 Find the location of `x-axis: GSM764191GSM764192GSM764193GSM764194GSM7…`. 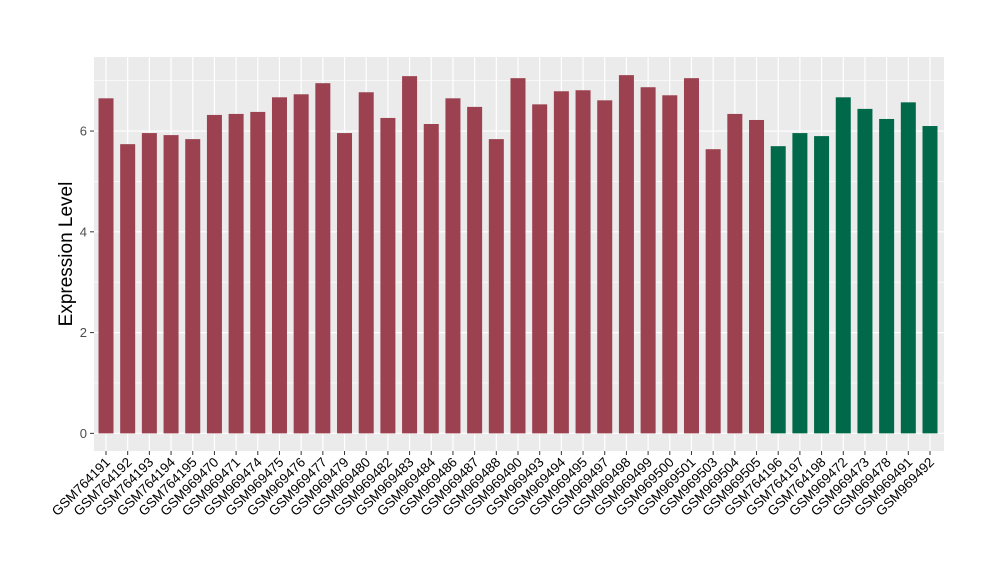

x-axis: GSM764191GSM764192GSM764193GSM764194GSM7… is located at coordinates (493, 485).